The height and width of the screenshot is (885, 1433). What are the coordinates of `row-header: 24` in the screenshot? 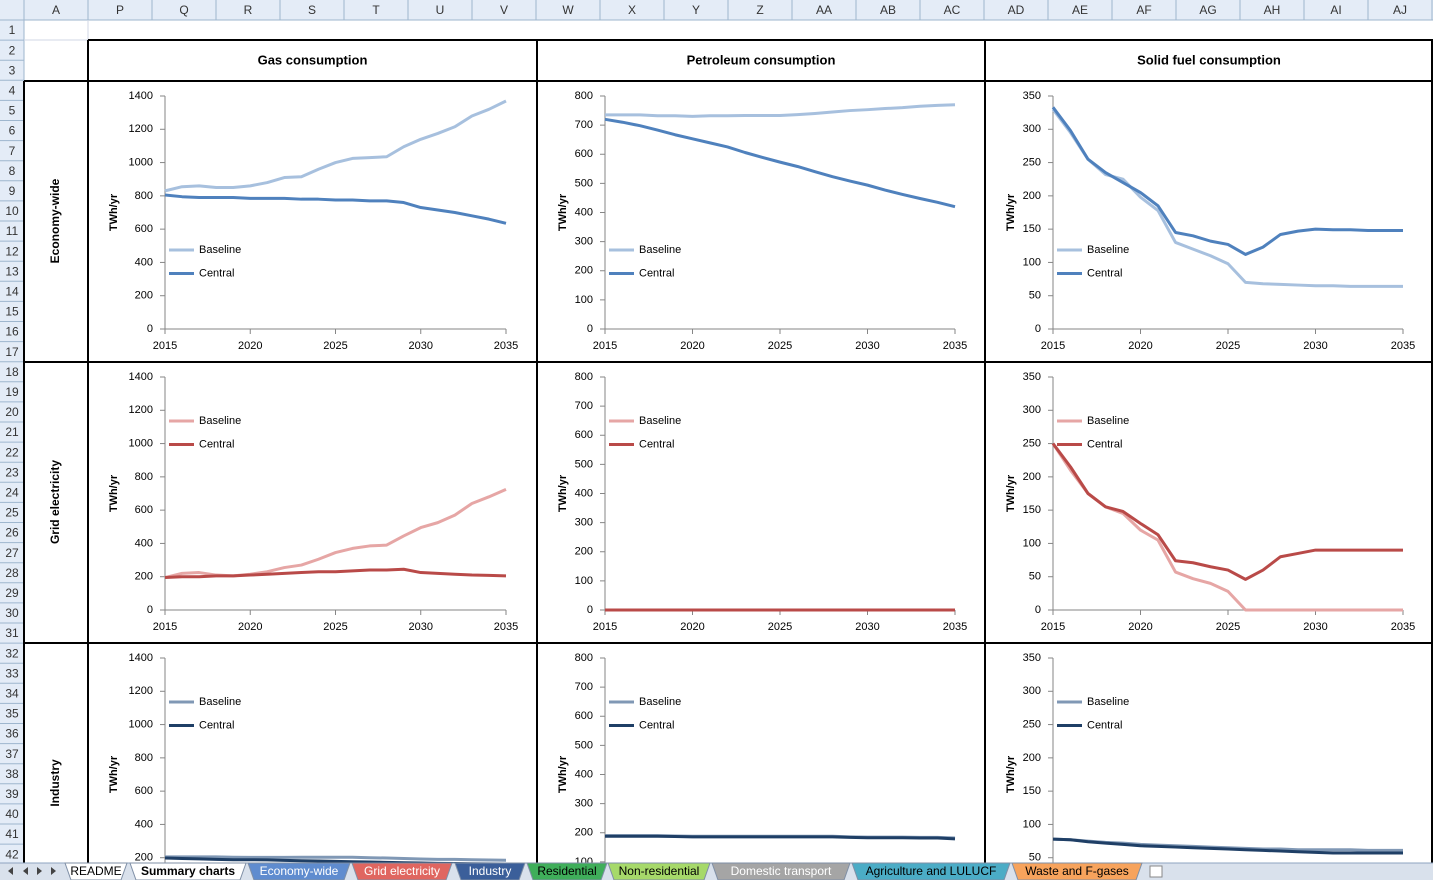 It's located at (12, 492).